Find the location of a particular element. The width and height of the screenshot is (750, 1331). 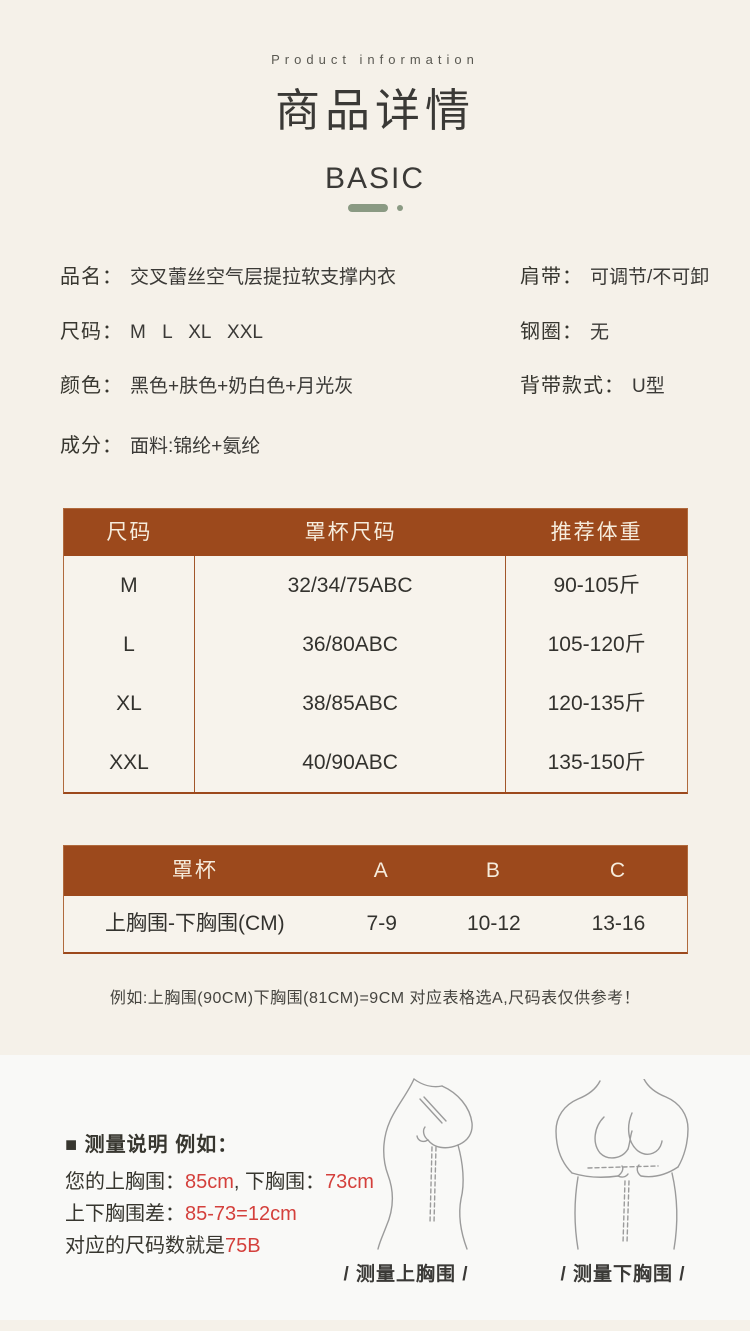

caption-upper-bust: / 测量上胸围 / is located at coordinates (406, 1274).